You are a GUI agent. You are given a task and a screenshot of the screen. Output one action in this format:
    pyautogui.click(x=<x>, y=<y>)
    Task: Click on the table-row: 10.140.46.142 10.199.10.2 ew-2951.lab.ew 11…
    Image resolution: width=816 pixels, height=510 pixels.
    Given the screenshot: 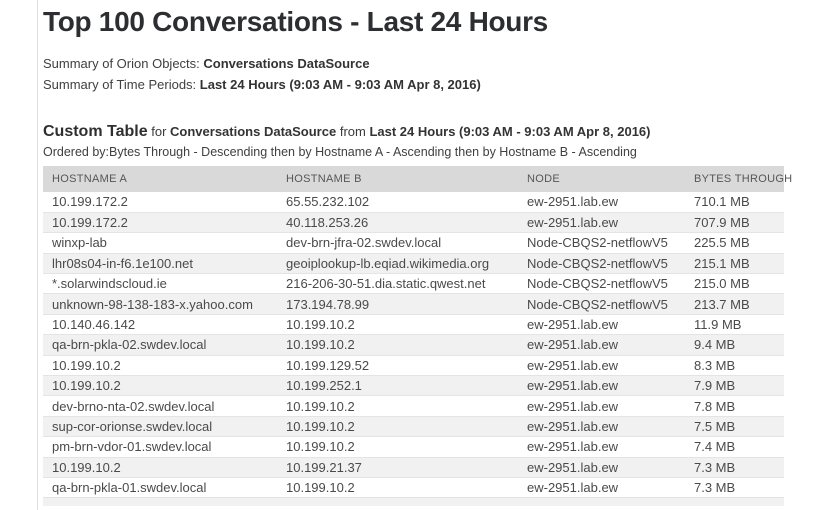 What is the action you would take?
    pyautogui.click(x=413, y=325)
    